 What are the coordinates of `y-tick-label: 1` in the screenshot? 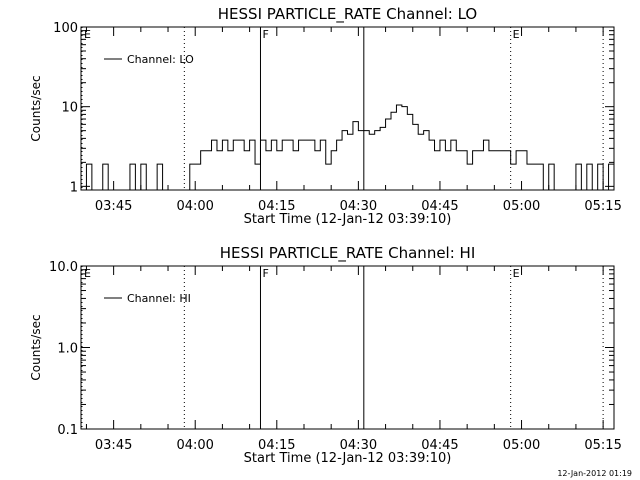 It's located at (74, 187).